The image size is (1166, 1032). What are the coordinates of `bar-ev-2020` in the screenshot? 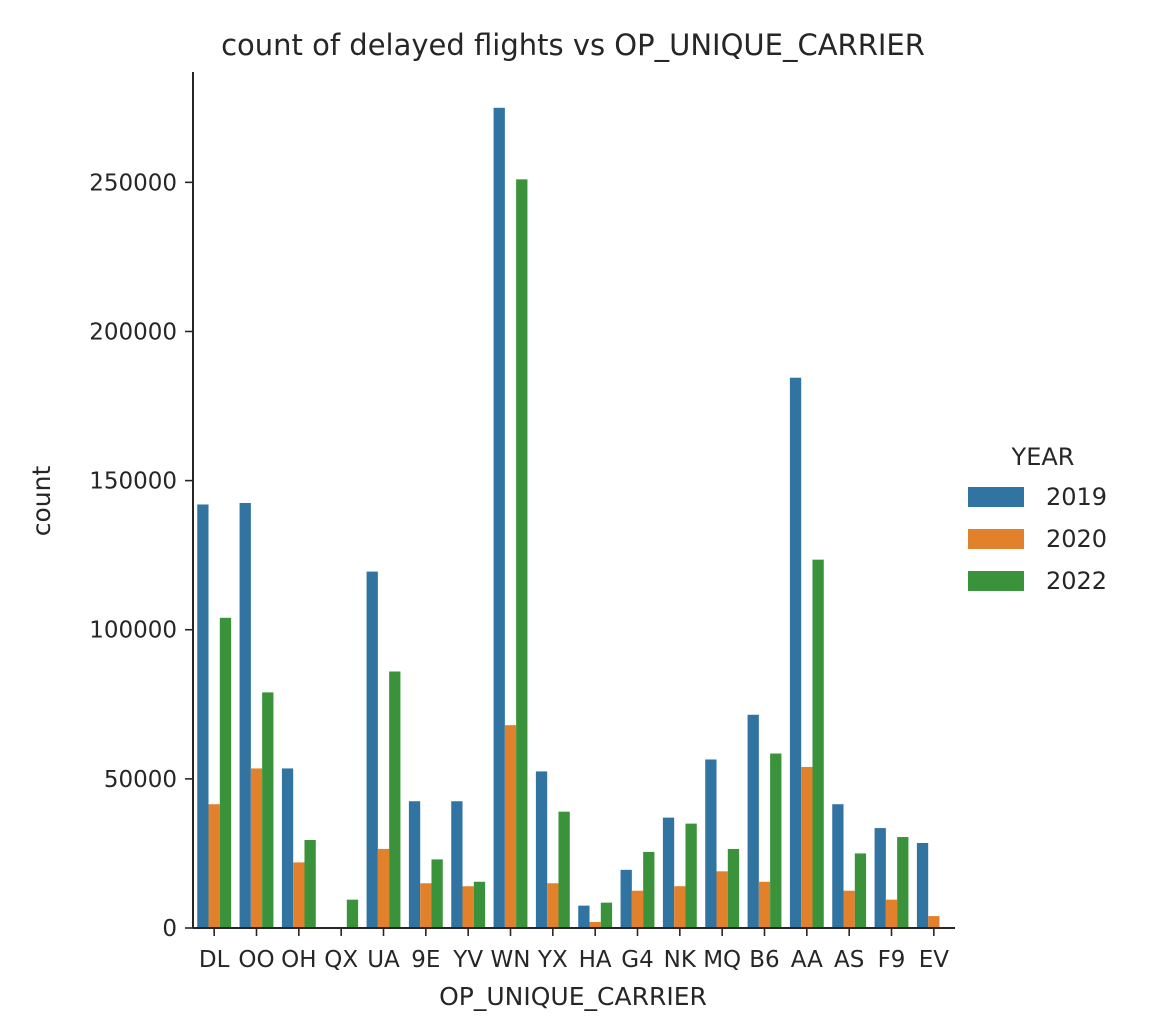 It's located at (934, 922).